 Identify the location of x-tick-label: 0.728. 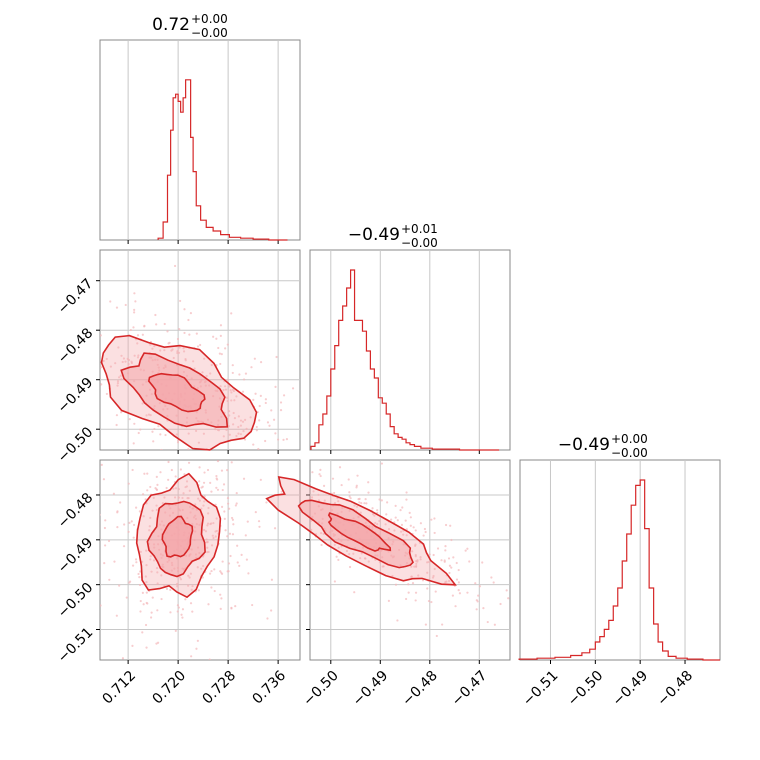
(220, 688).